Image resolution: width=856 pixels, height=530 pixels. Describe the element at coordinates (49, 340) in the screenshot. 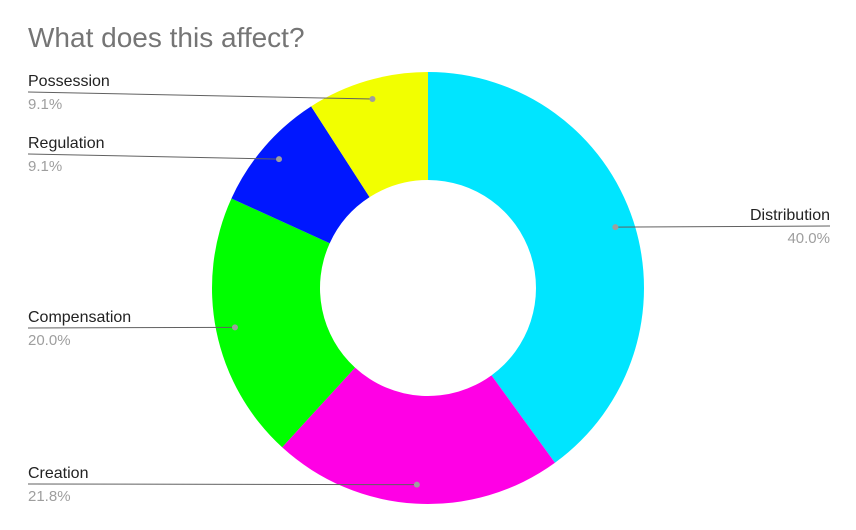

I see `slice-value-compensation: 20.0%` at that location.